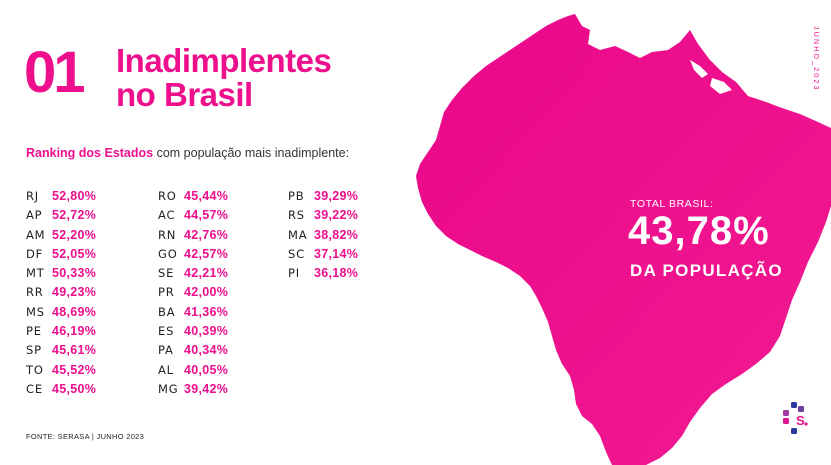 The width and height of the screenshot is (831, 465). I want to click on state-code: RO, so click(167, 196).